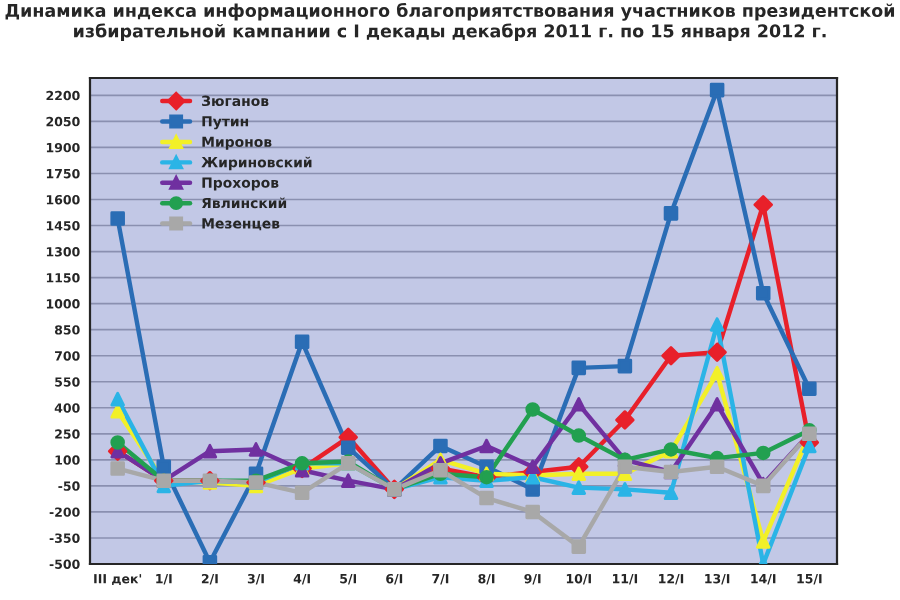 This screenshot has height=600, width=900. What do you see at coordinates (450, 22) in the screenshot?
I see `chart-title: Динамика индекса информационного благоприятствования участников президентской избирательной кампании с I декады декабря 2011 г. по 15 января 2012 г.` at bounding box center [450, 22].